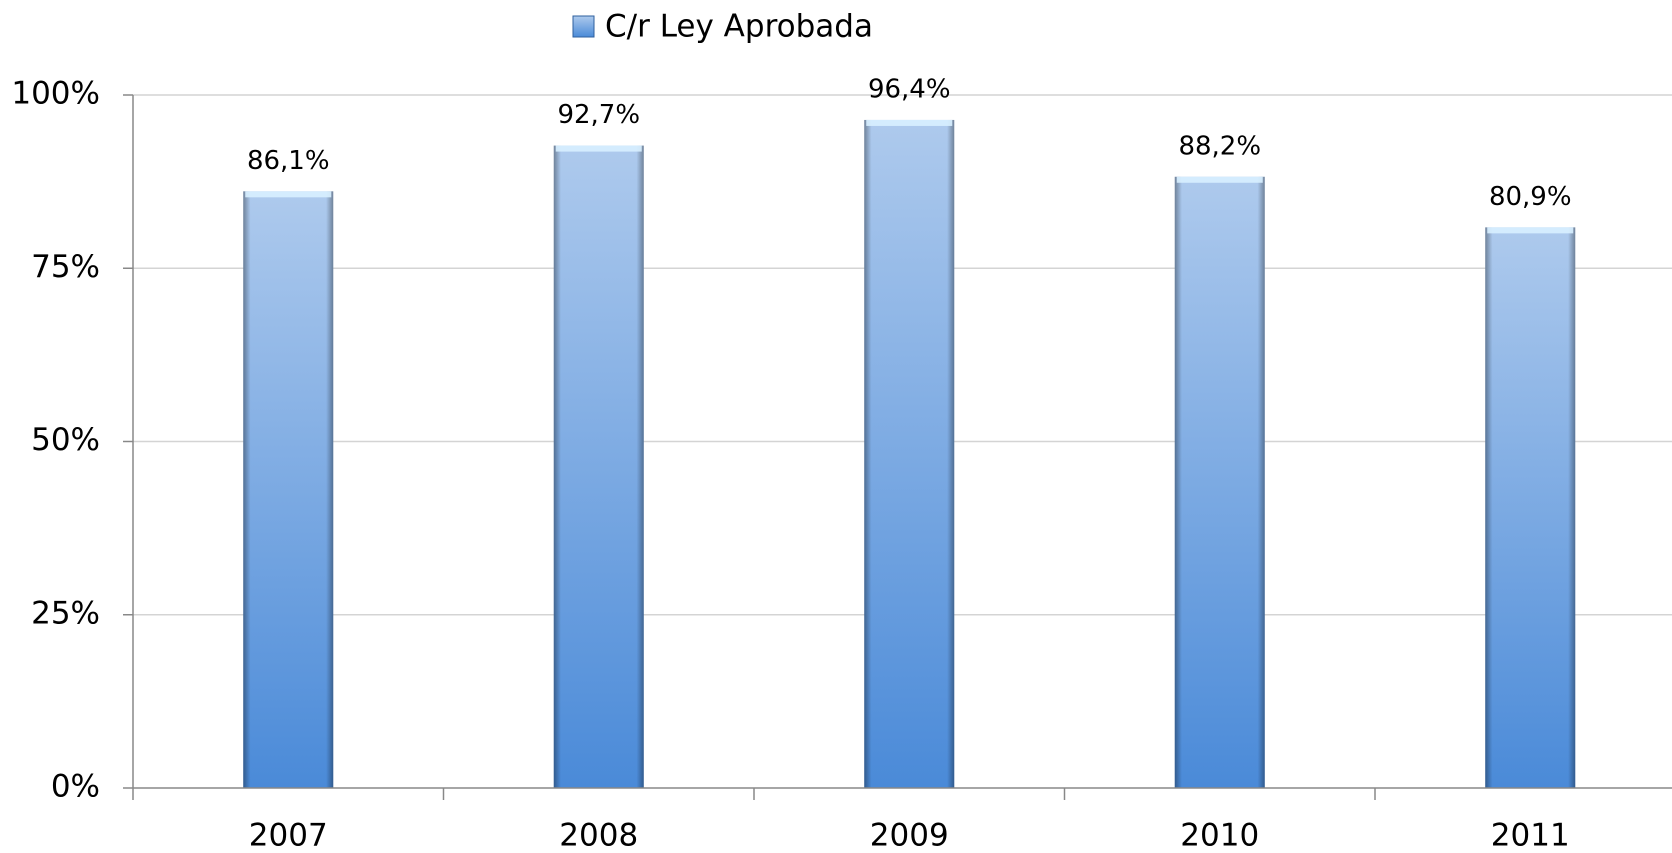 This screenshot has height=853, width=1672. What do you see at coordinates (1530, 835) in the screenshot?
I see `x-tick-label: 2011` at bounding box center [1530, 835].